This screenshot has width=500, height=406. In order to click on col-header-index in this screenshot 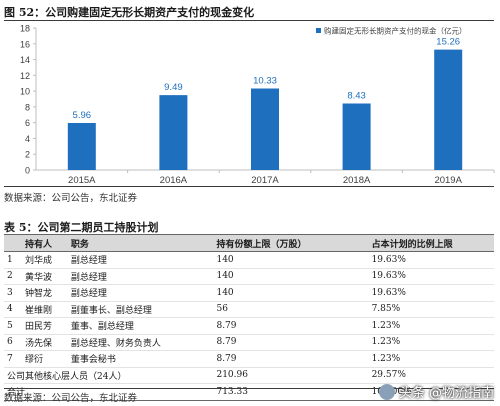, I will do `click(13, 243)`.